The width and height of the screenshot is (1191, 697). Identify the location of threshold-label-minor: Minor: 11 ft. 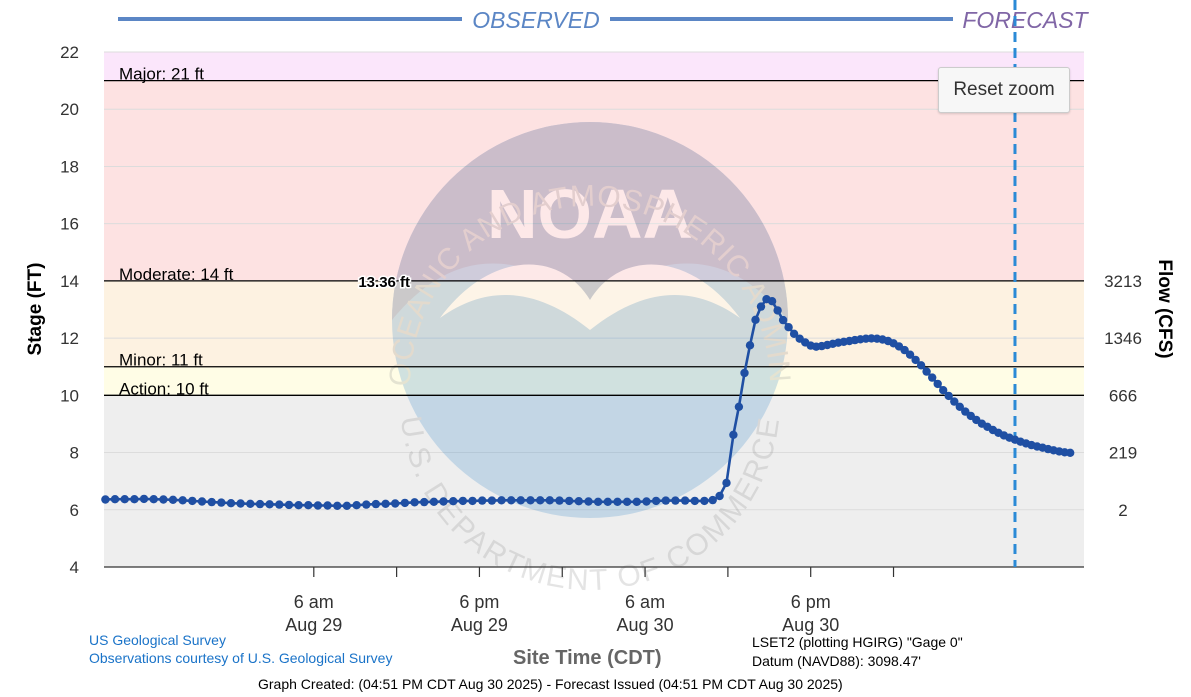
(161, 360).